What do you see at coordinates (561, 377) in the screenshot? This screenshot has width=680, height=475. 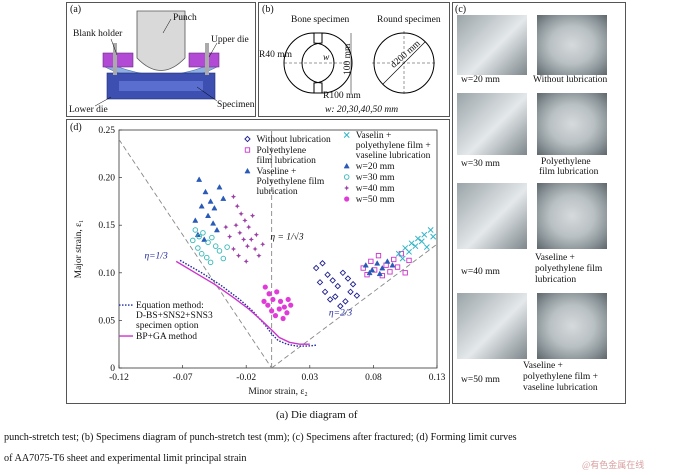 I see `row4-desc-2: polyethylene film +` at bounding box center [561, 377].